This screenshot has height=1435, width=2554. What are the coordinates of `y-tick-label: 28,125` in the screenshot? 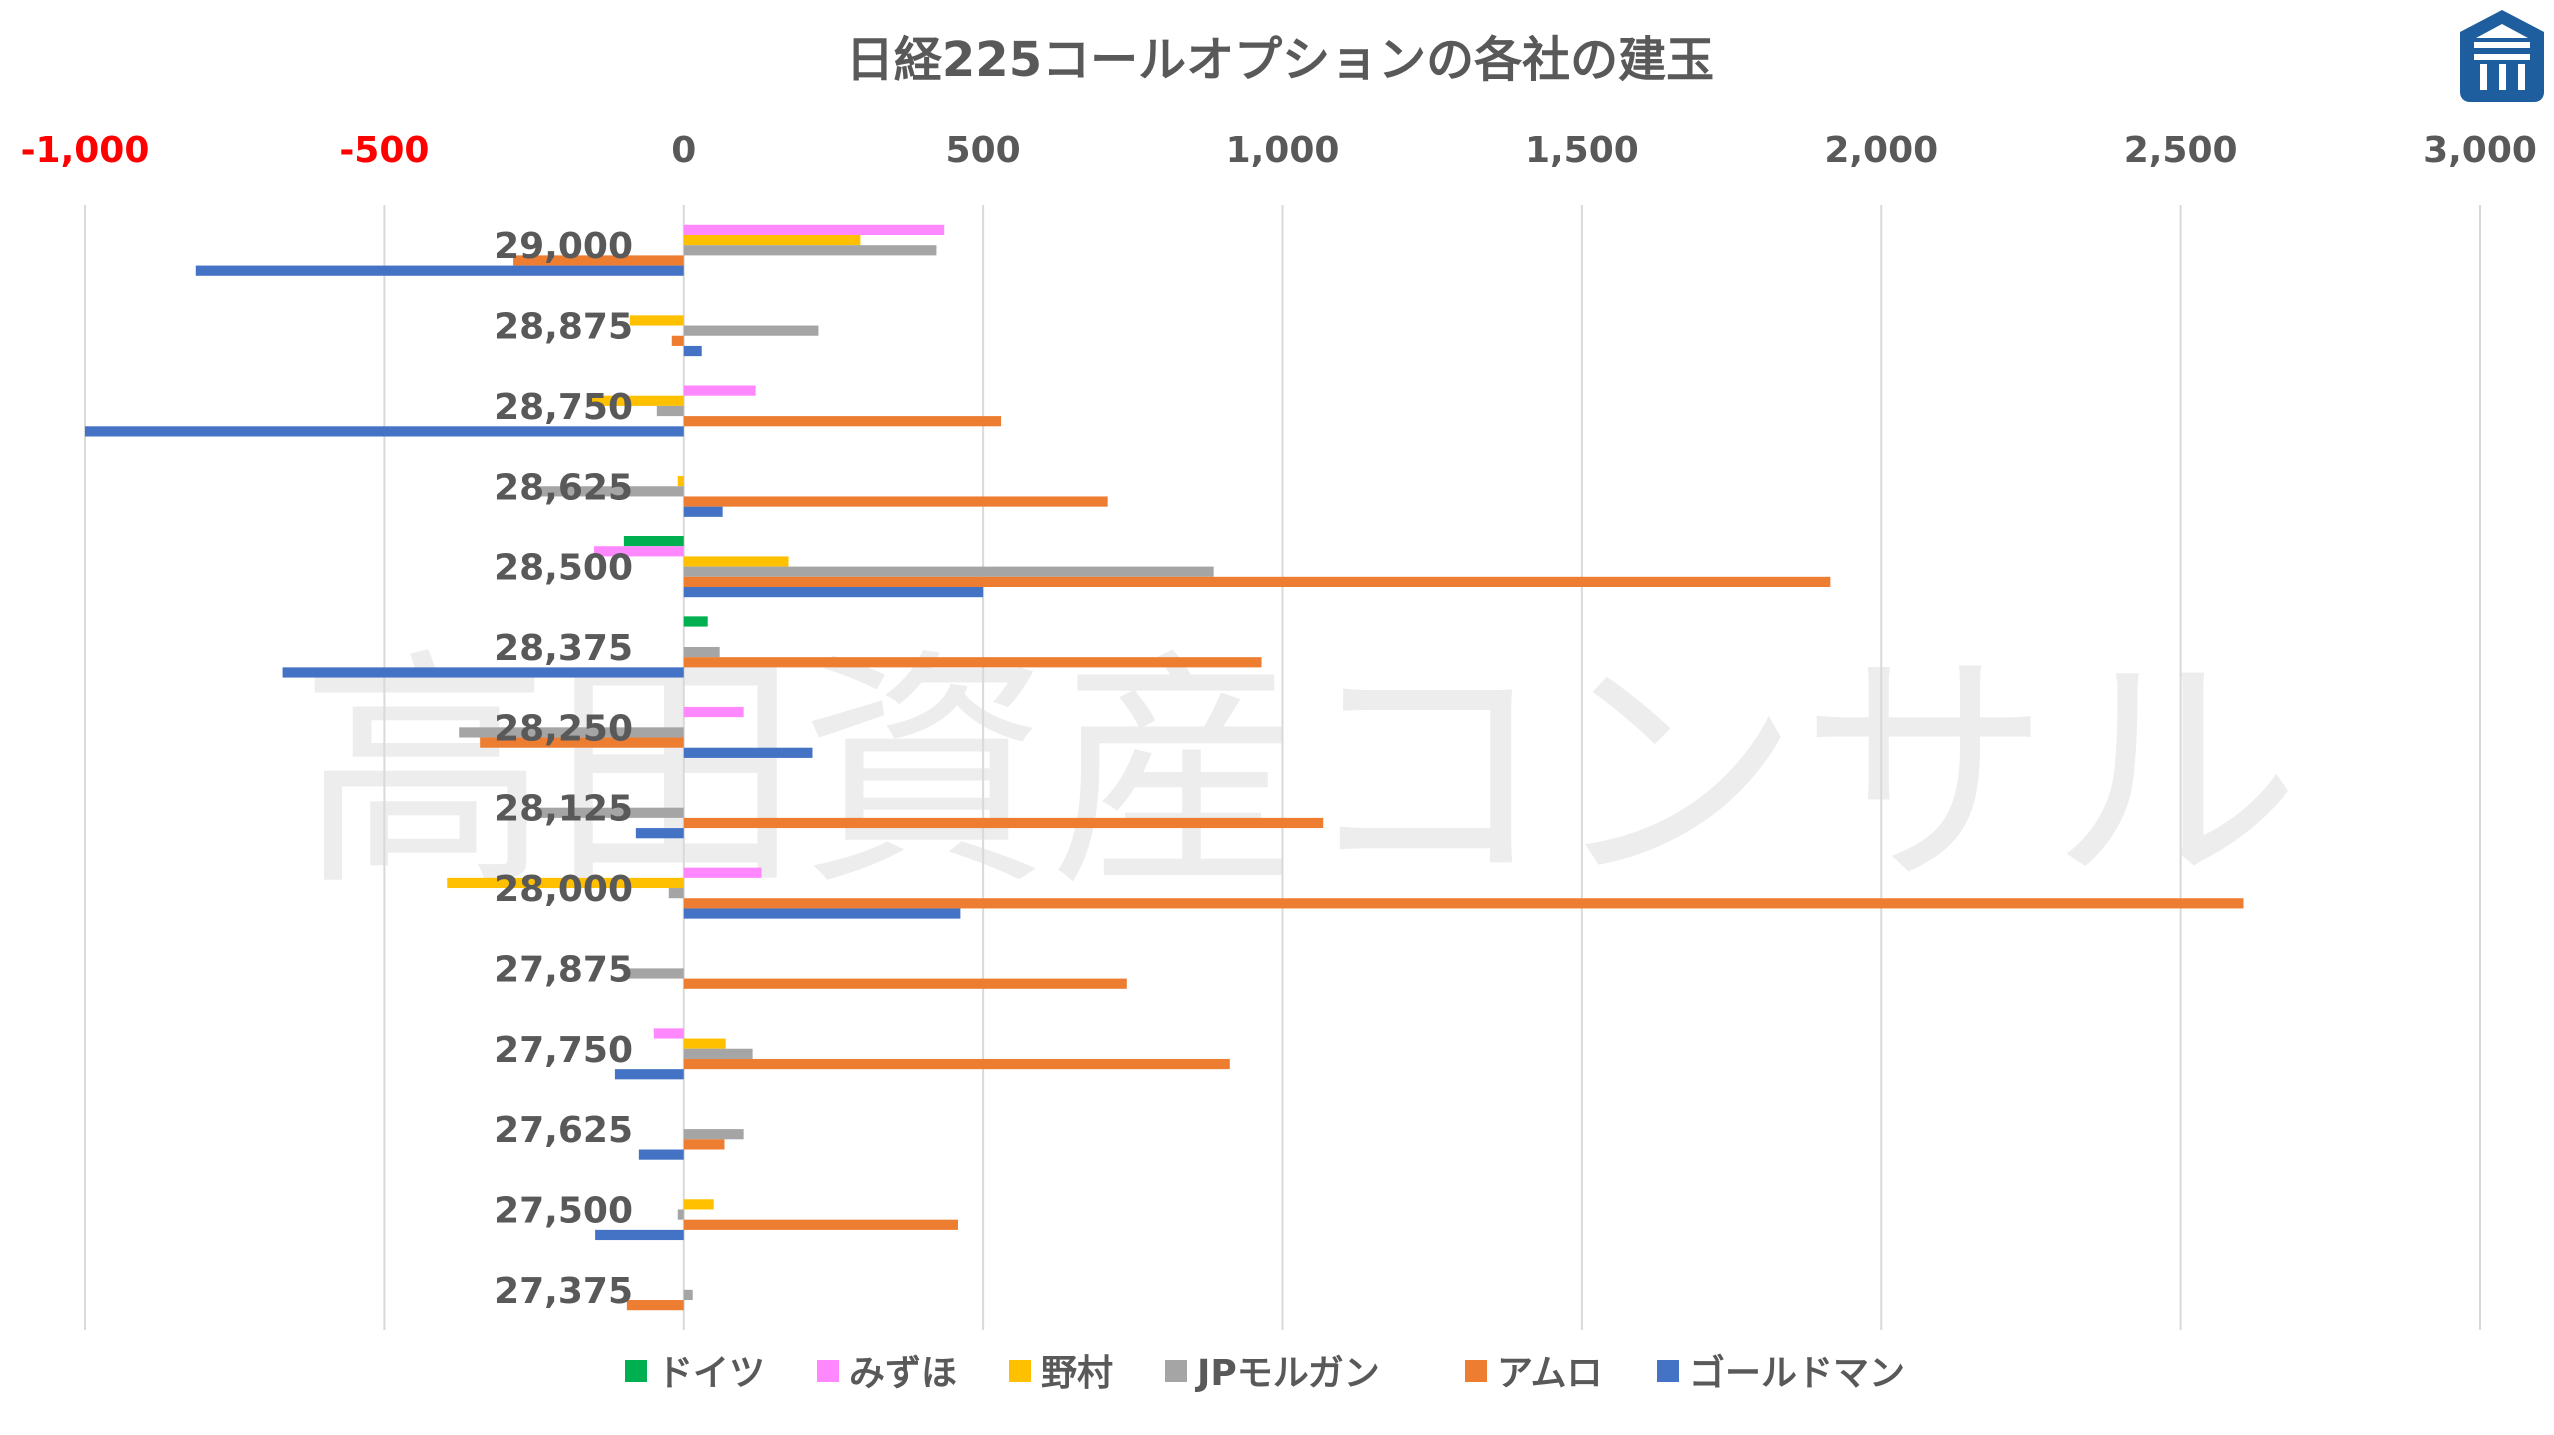 It's located at (563, 809).